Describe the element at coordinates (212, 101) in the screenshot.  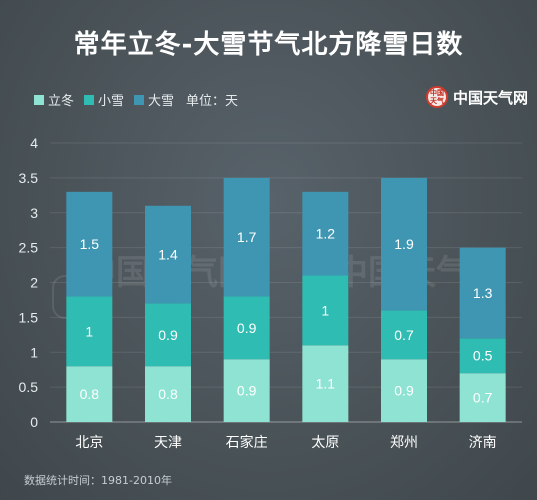
I see `unit-label: 单位：天` at that location.